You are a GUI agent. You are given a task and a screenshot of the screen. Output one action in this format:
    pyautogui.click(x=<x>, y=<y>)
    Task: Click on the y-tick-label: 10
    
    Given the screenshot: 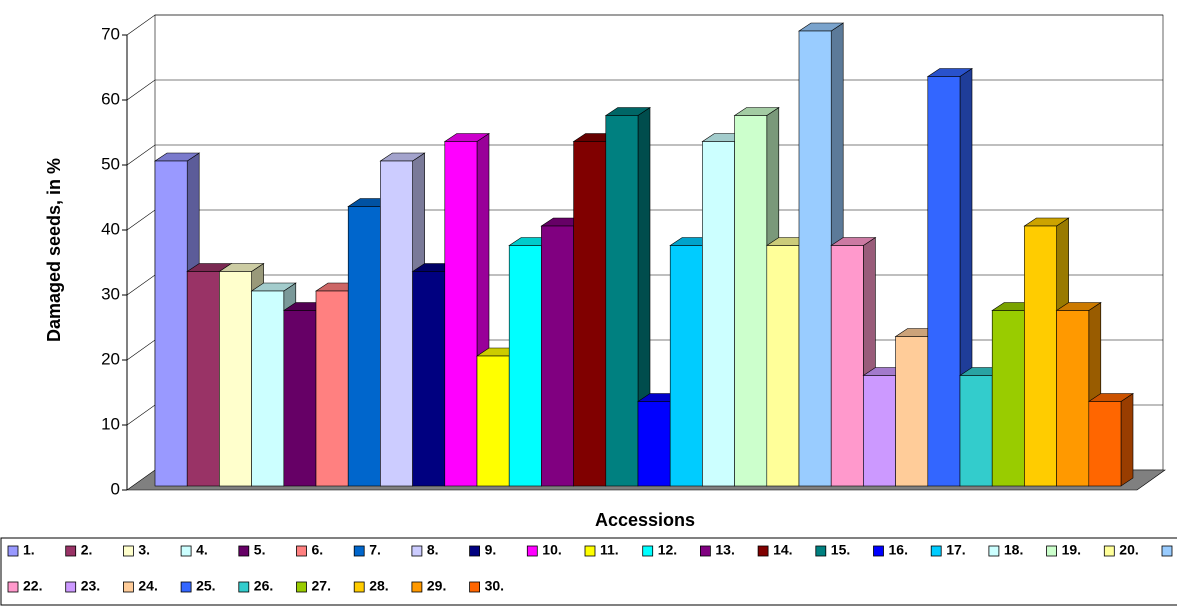 What is the action you would take?
    pyautogui.click(x=110, y=423)
    